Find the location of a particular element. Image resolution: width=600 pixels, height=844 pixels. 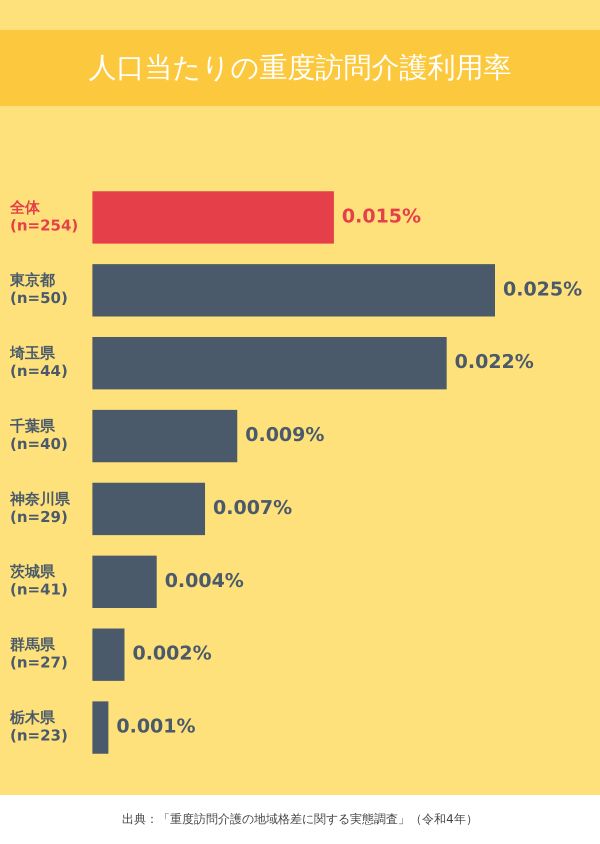

data-label: 0.007% is located at coordinates (252, 507).